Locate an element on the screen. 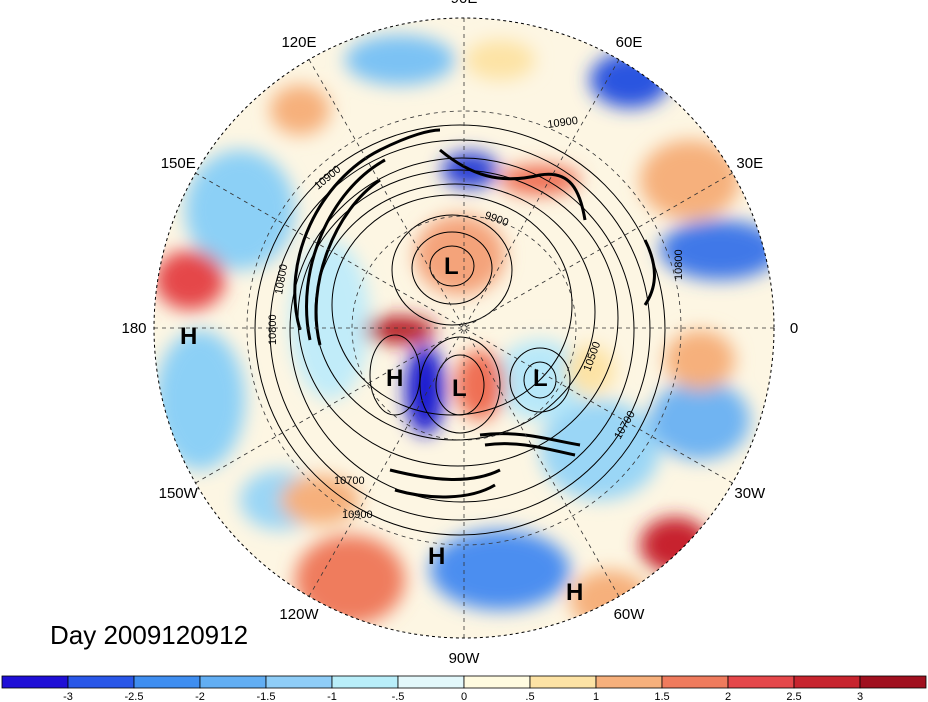 The height and width of the screenshot is (702, 928). colorbar-tick-label: 1 is located at coordinates (596, 696).